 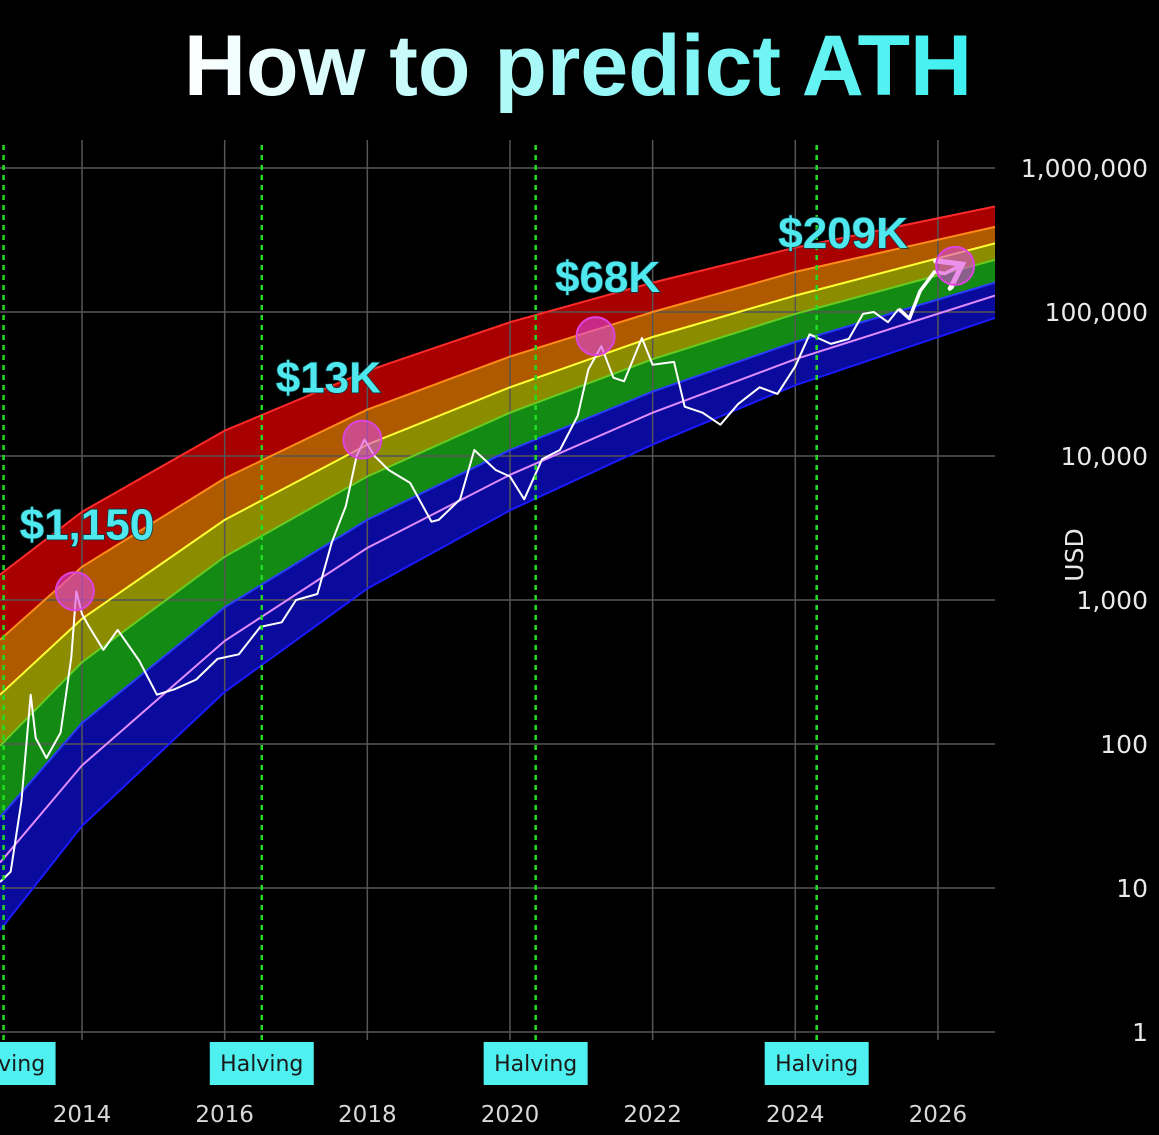 What do you see at coordinates (1084, 168) in the screenshot?
I see `y-tick-label: 1,000,000` at bounding box center [1084, 168].